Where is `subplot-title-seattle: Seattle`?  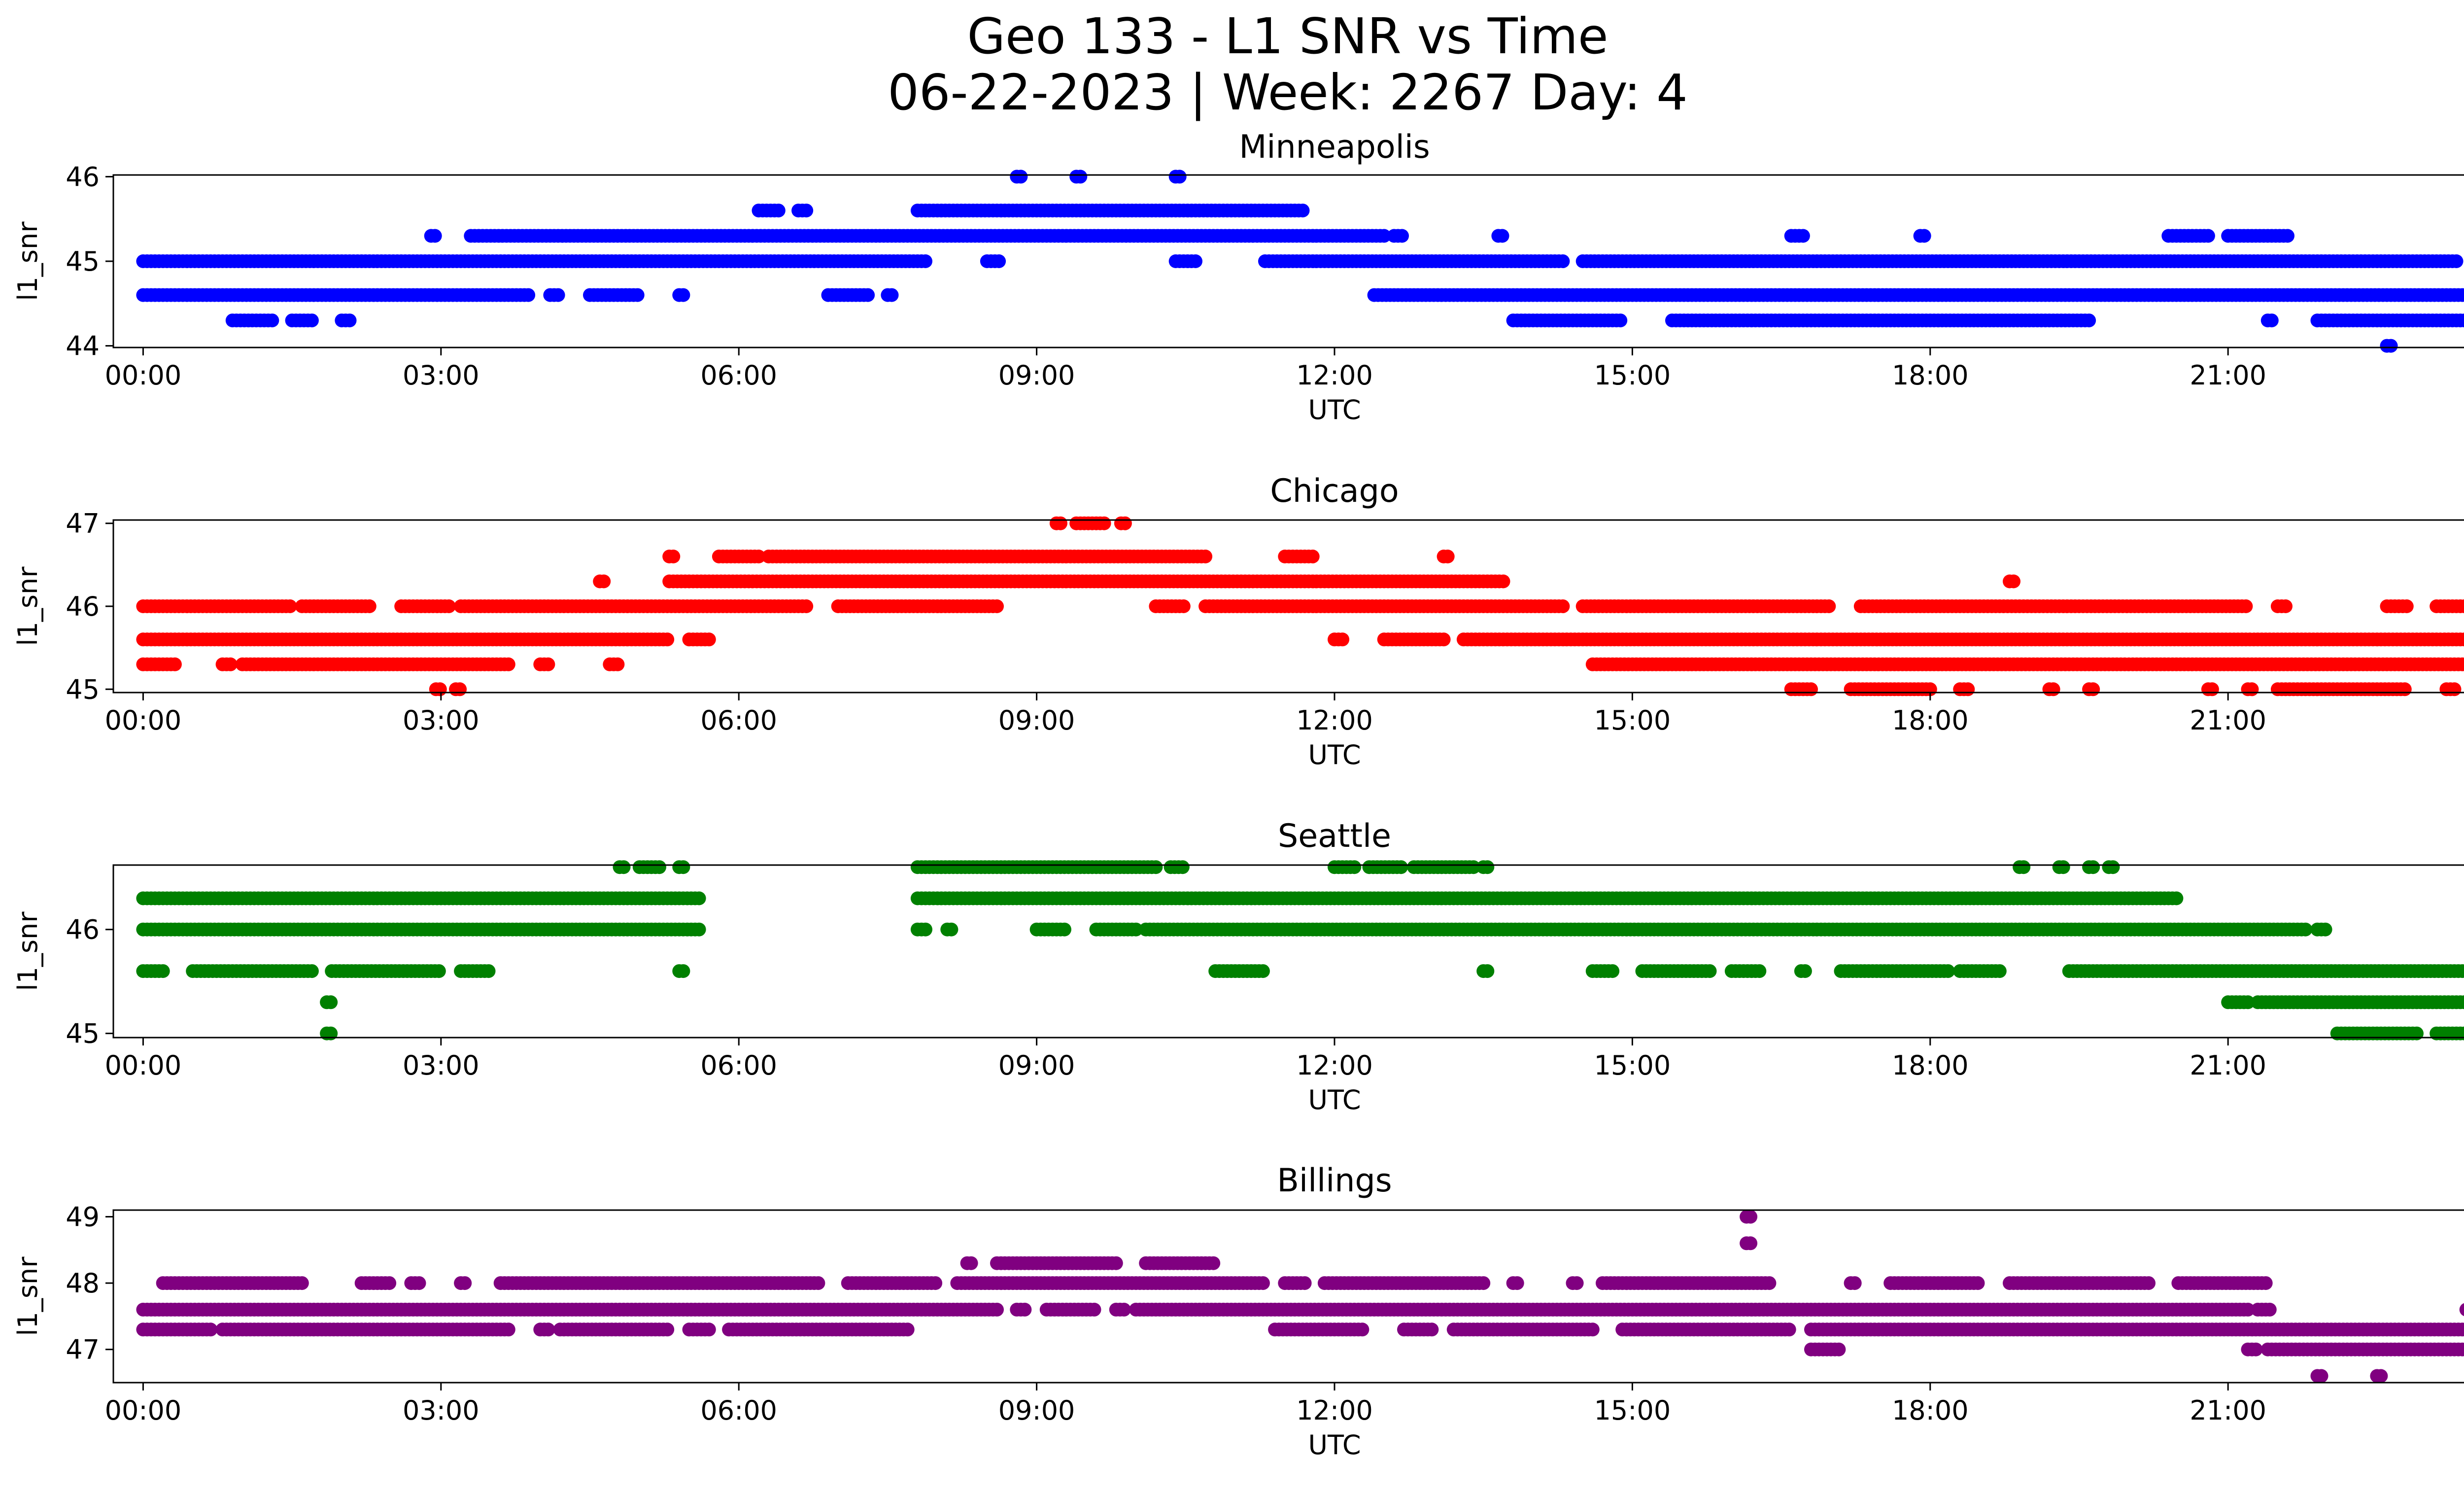 subplot-title-seattle: Seattle is located at coordinates (1334, 836).